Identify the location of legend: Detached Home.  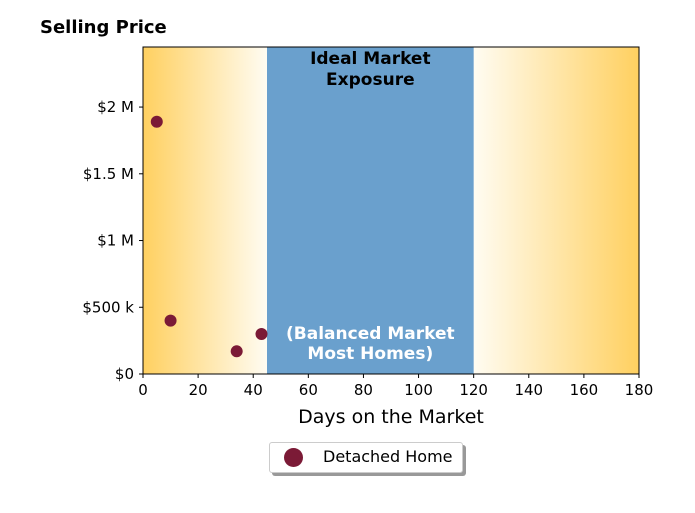
(366, 457).